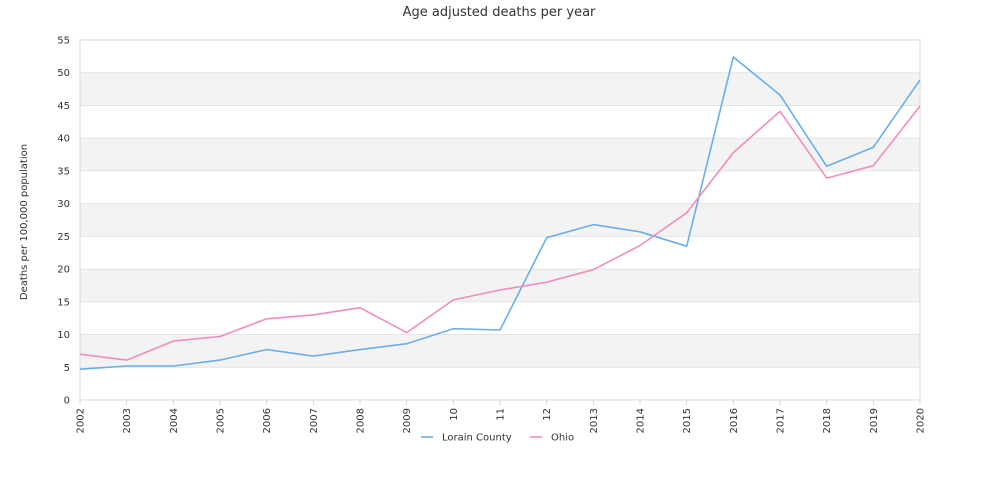  What do you see at coordinates (81, 420) in the screenshot?
I see `x-tick-label: 2002` at bounding box center [81, 420].